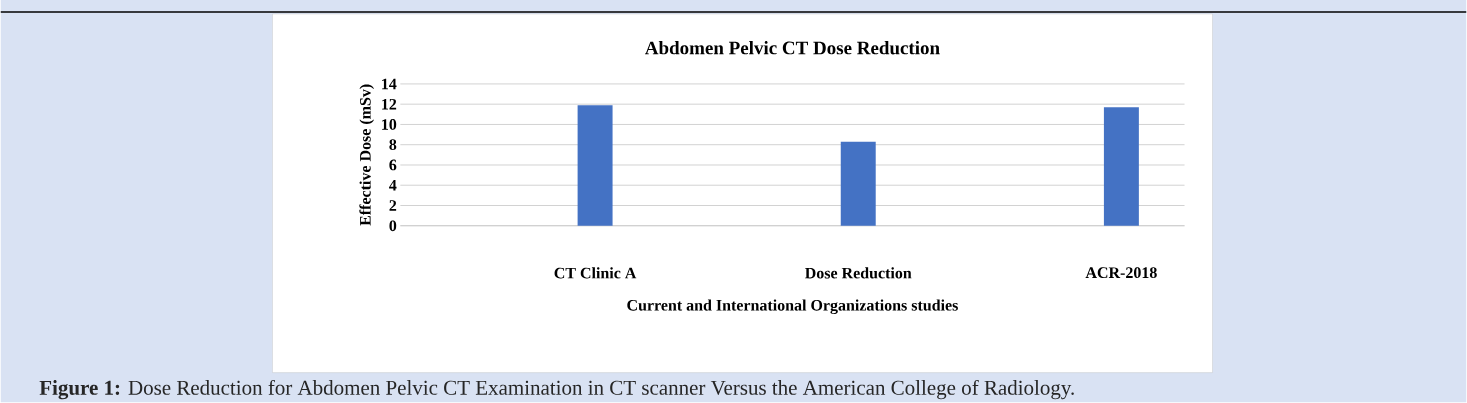 The height and width of the screenshot is (403, 1467). I want to click on y-tick-label: 12, so click(389, 104).